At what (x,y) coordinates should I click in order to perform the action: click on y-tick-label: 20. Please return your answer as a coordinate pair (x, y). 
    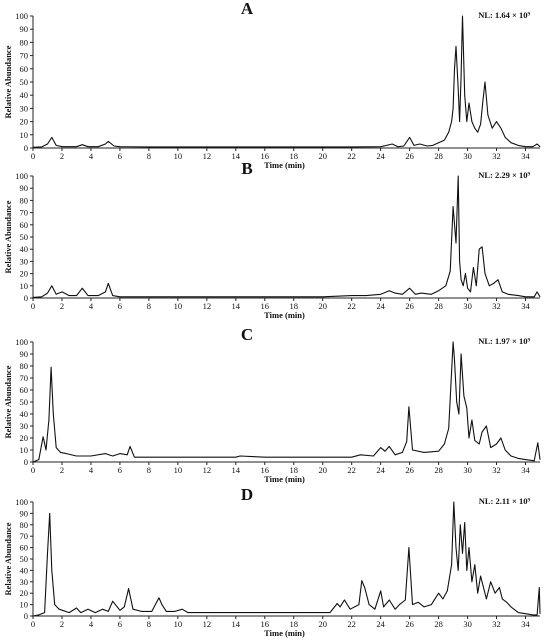
    Looking at the image, I should click on (24, 274).